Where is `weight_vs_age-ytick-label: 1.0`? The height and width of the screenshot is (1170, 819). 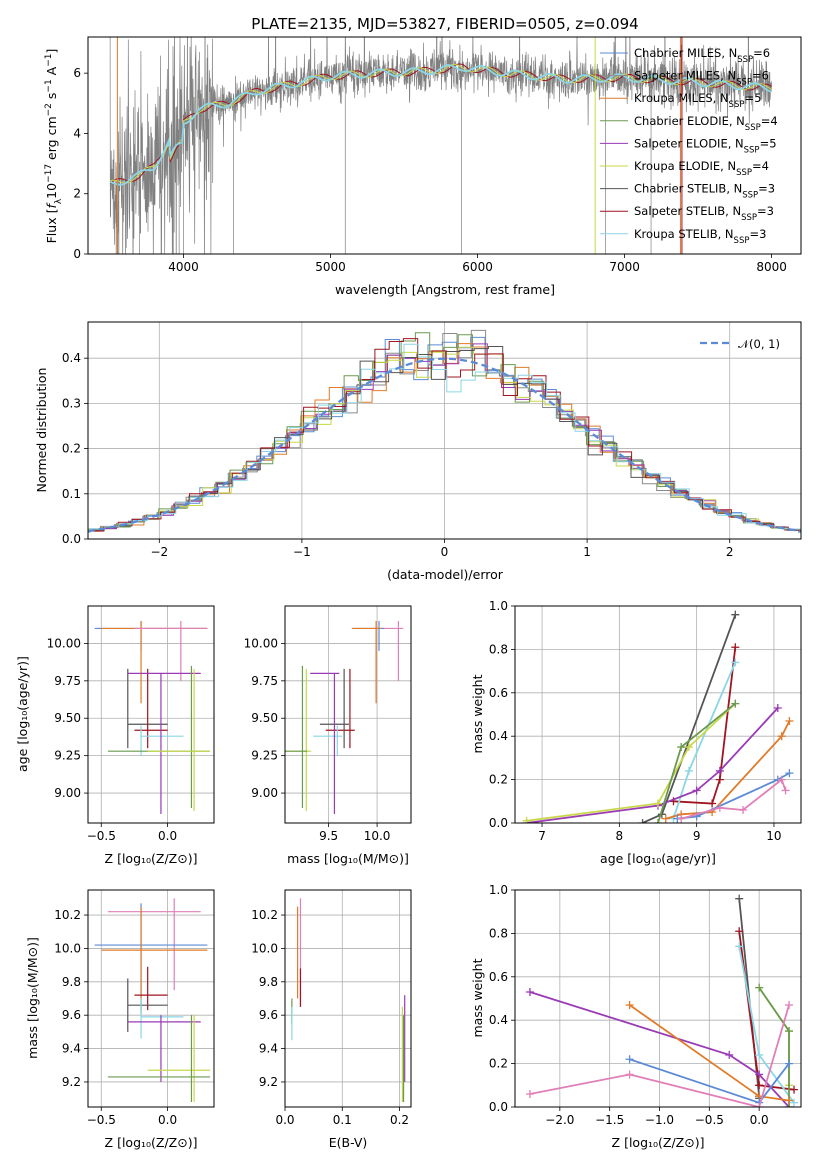 weight_vs_age-ytick-label: 1.0 is located at coordinates (498, 606).